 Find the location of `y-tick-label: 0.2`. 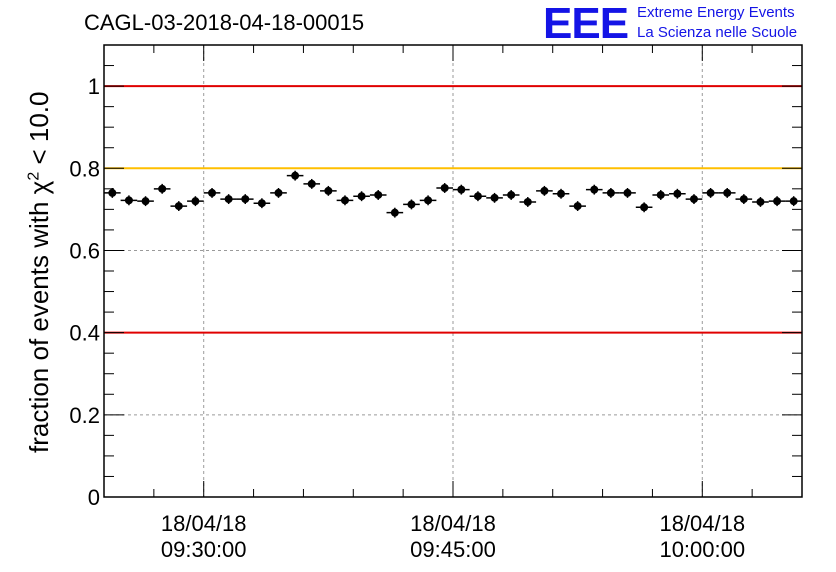

y-tick-label: 0.2 is located at coordinates (84, 415).